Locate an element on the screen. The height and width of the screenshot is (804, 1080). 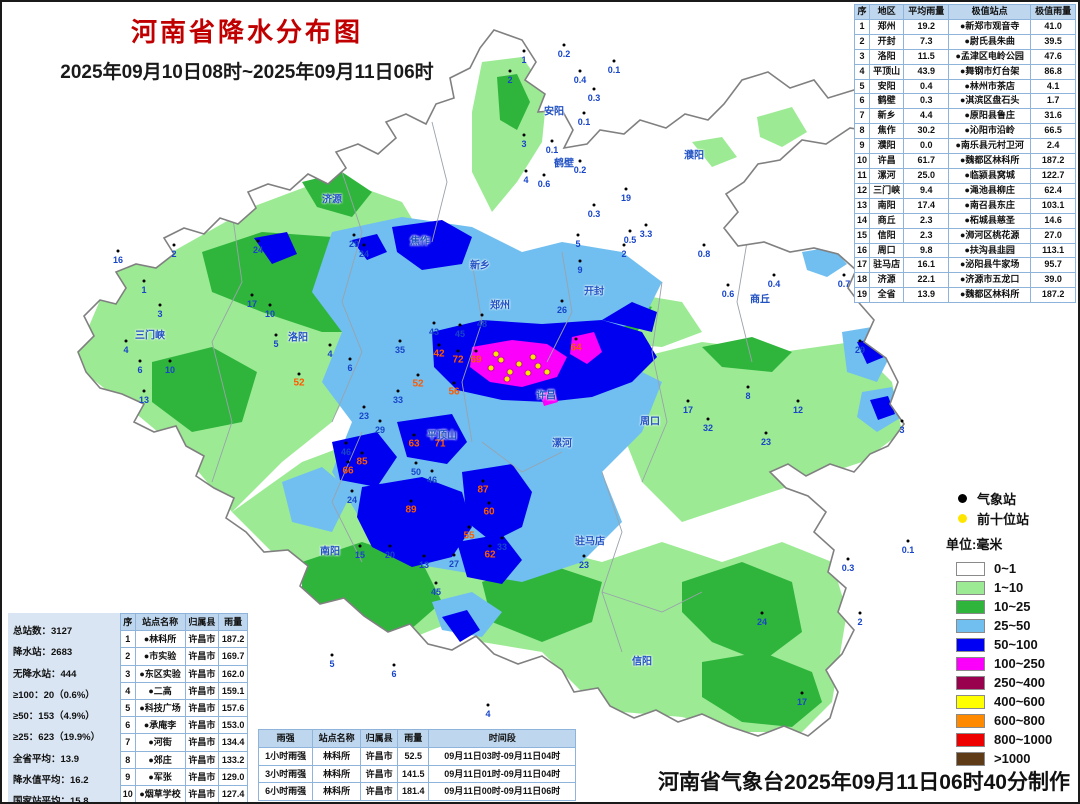
stat-line: 国家站平均：15.8 is located at coordinates (51, 800).